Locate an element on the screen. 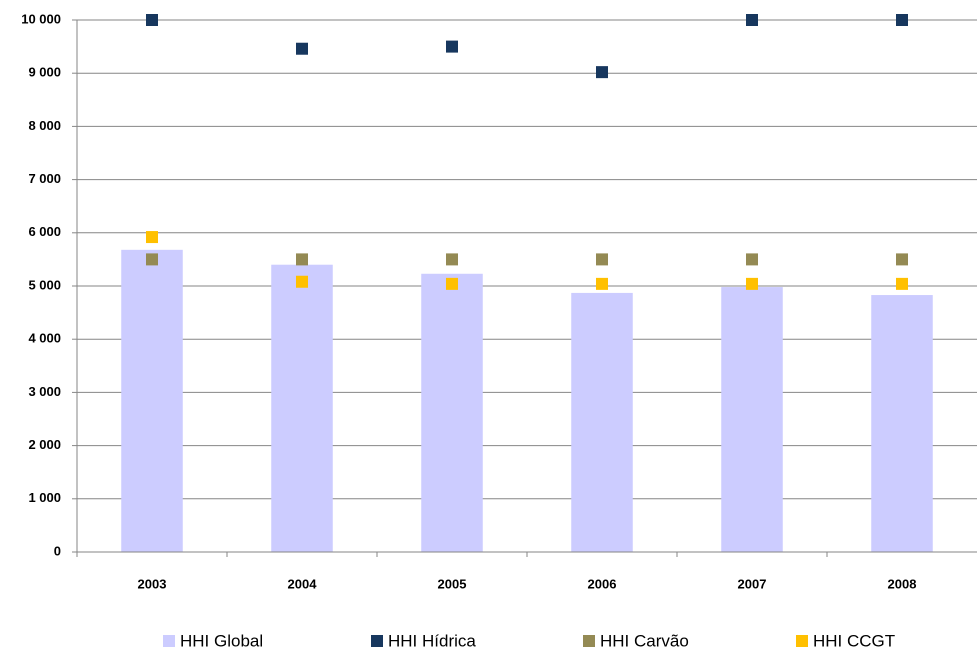  y-tick-label: 9 000 is located at coordinates (44, 72).